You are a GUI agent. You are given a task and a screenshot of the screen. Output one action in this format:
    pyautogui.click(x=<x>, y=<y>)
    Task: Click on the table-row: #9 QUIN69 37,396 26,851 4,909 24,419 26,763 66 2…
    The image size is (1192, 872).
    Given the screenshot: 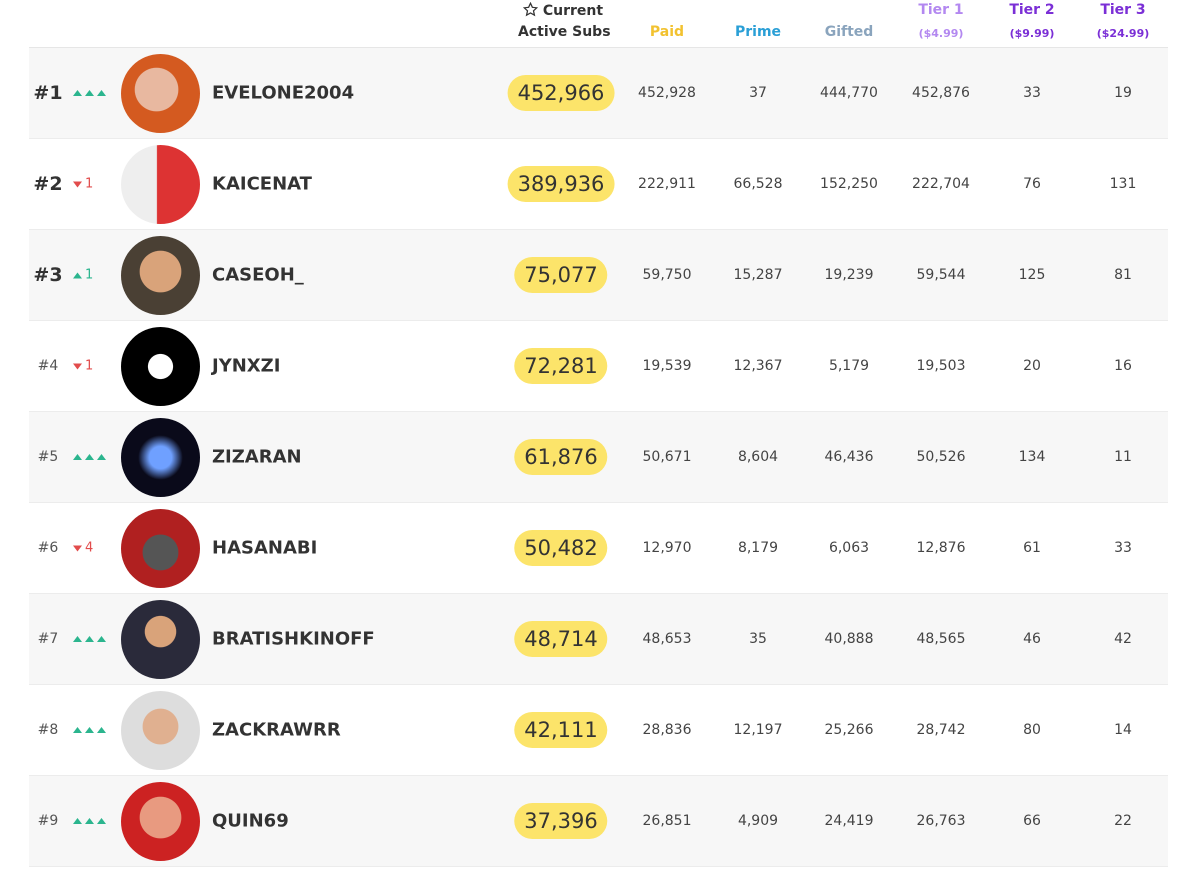 What is the action you would take?
    pyautogui.click(x=598, y=821)
    